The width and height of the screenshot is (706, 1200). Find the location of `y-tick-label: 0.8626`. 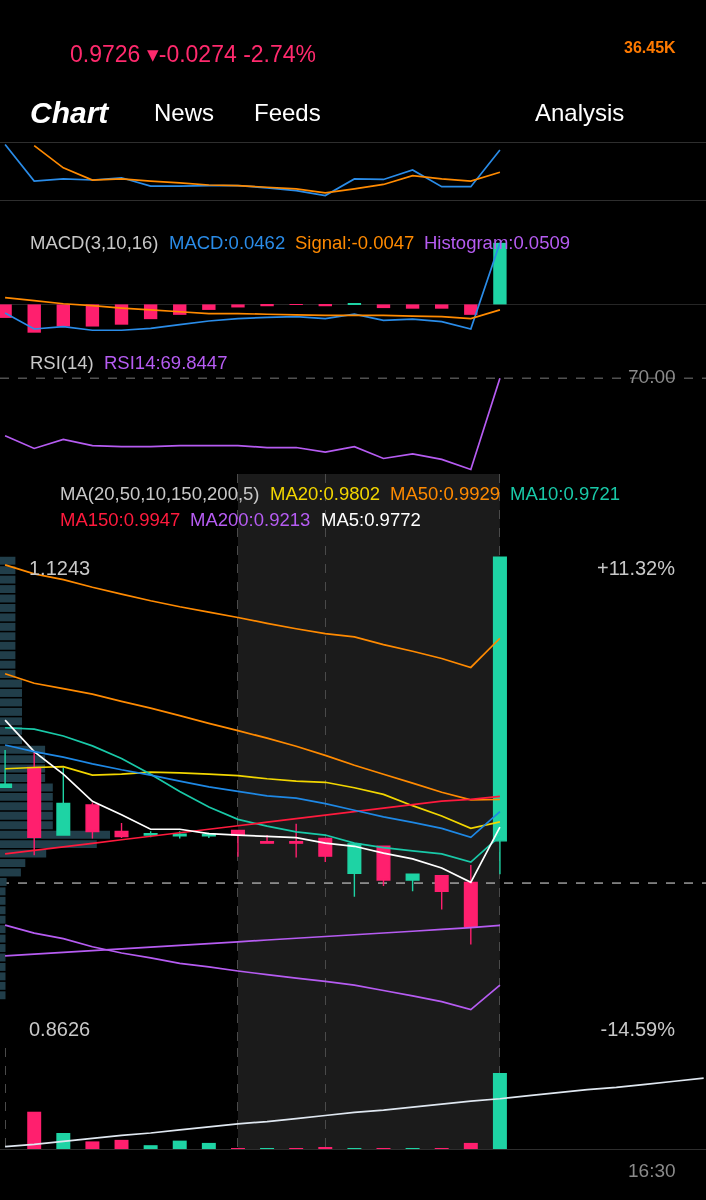

y-tick-label: 0.8626 is located at coordinates (60, 1028).